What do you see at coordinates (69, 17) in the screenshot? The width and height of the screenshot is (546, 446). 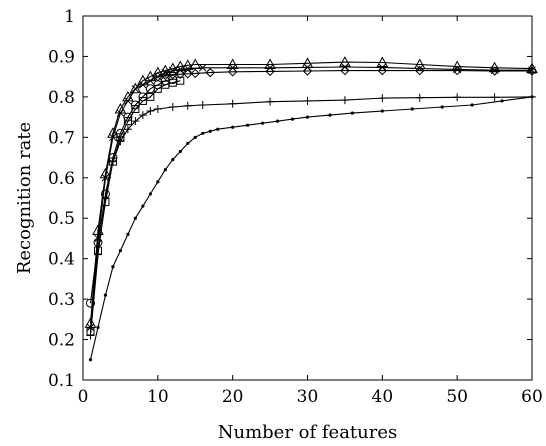 I see `y-tick-label: 1` at bounding box center [69, 17].